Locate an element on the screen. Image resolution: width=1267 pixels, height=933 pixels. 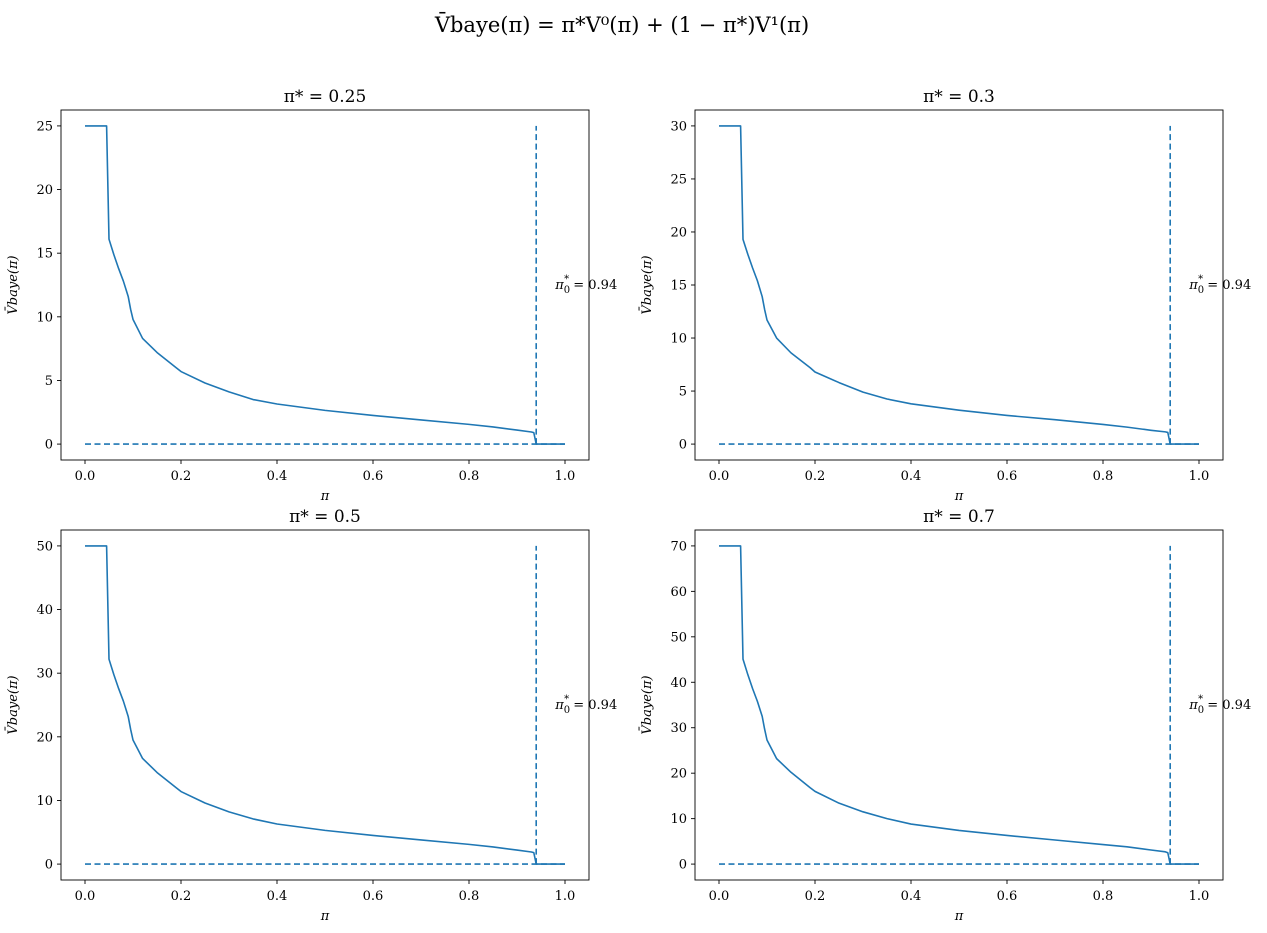
y-tick-label: 70 is located at coordinates (678, 546).